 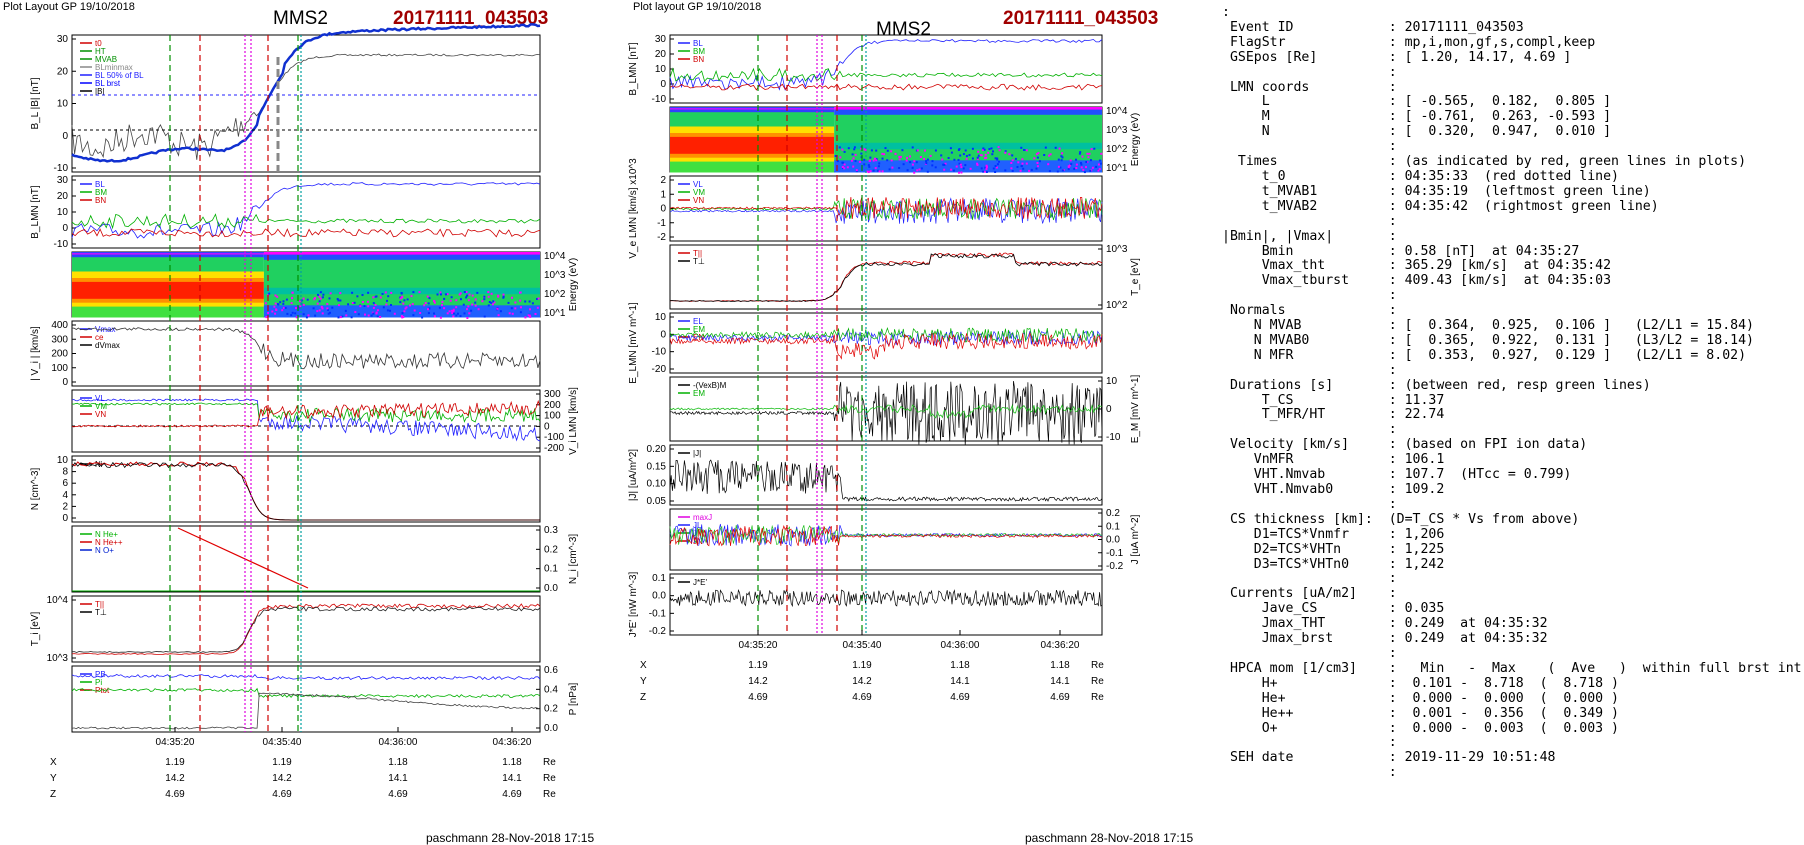 I want to click on info-line: Currents [uA/m2] :, so click(x=1313, y=594).